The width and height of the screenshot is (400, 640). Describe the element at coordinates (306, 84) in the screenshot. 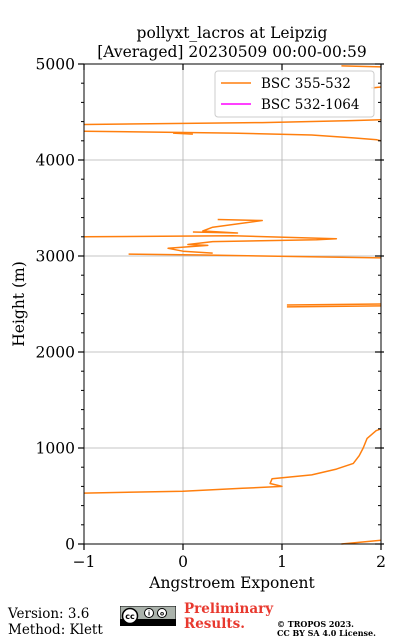

I see `legend-label-bsc-355-532: BSC 355-532` at that location.